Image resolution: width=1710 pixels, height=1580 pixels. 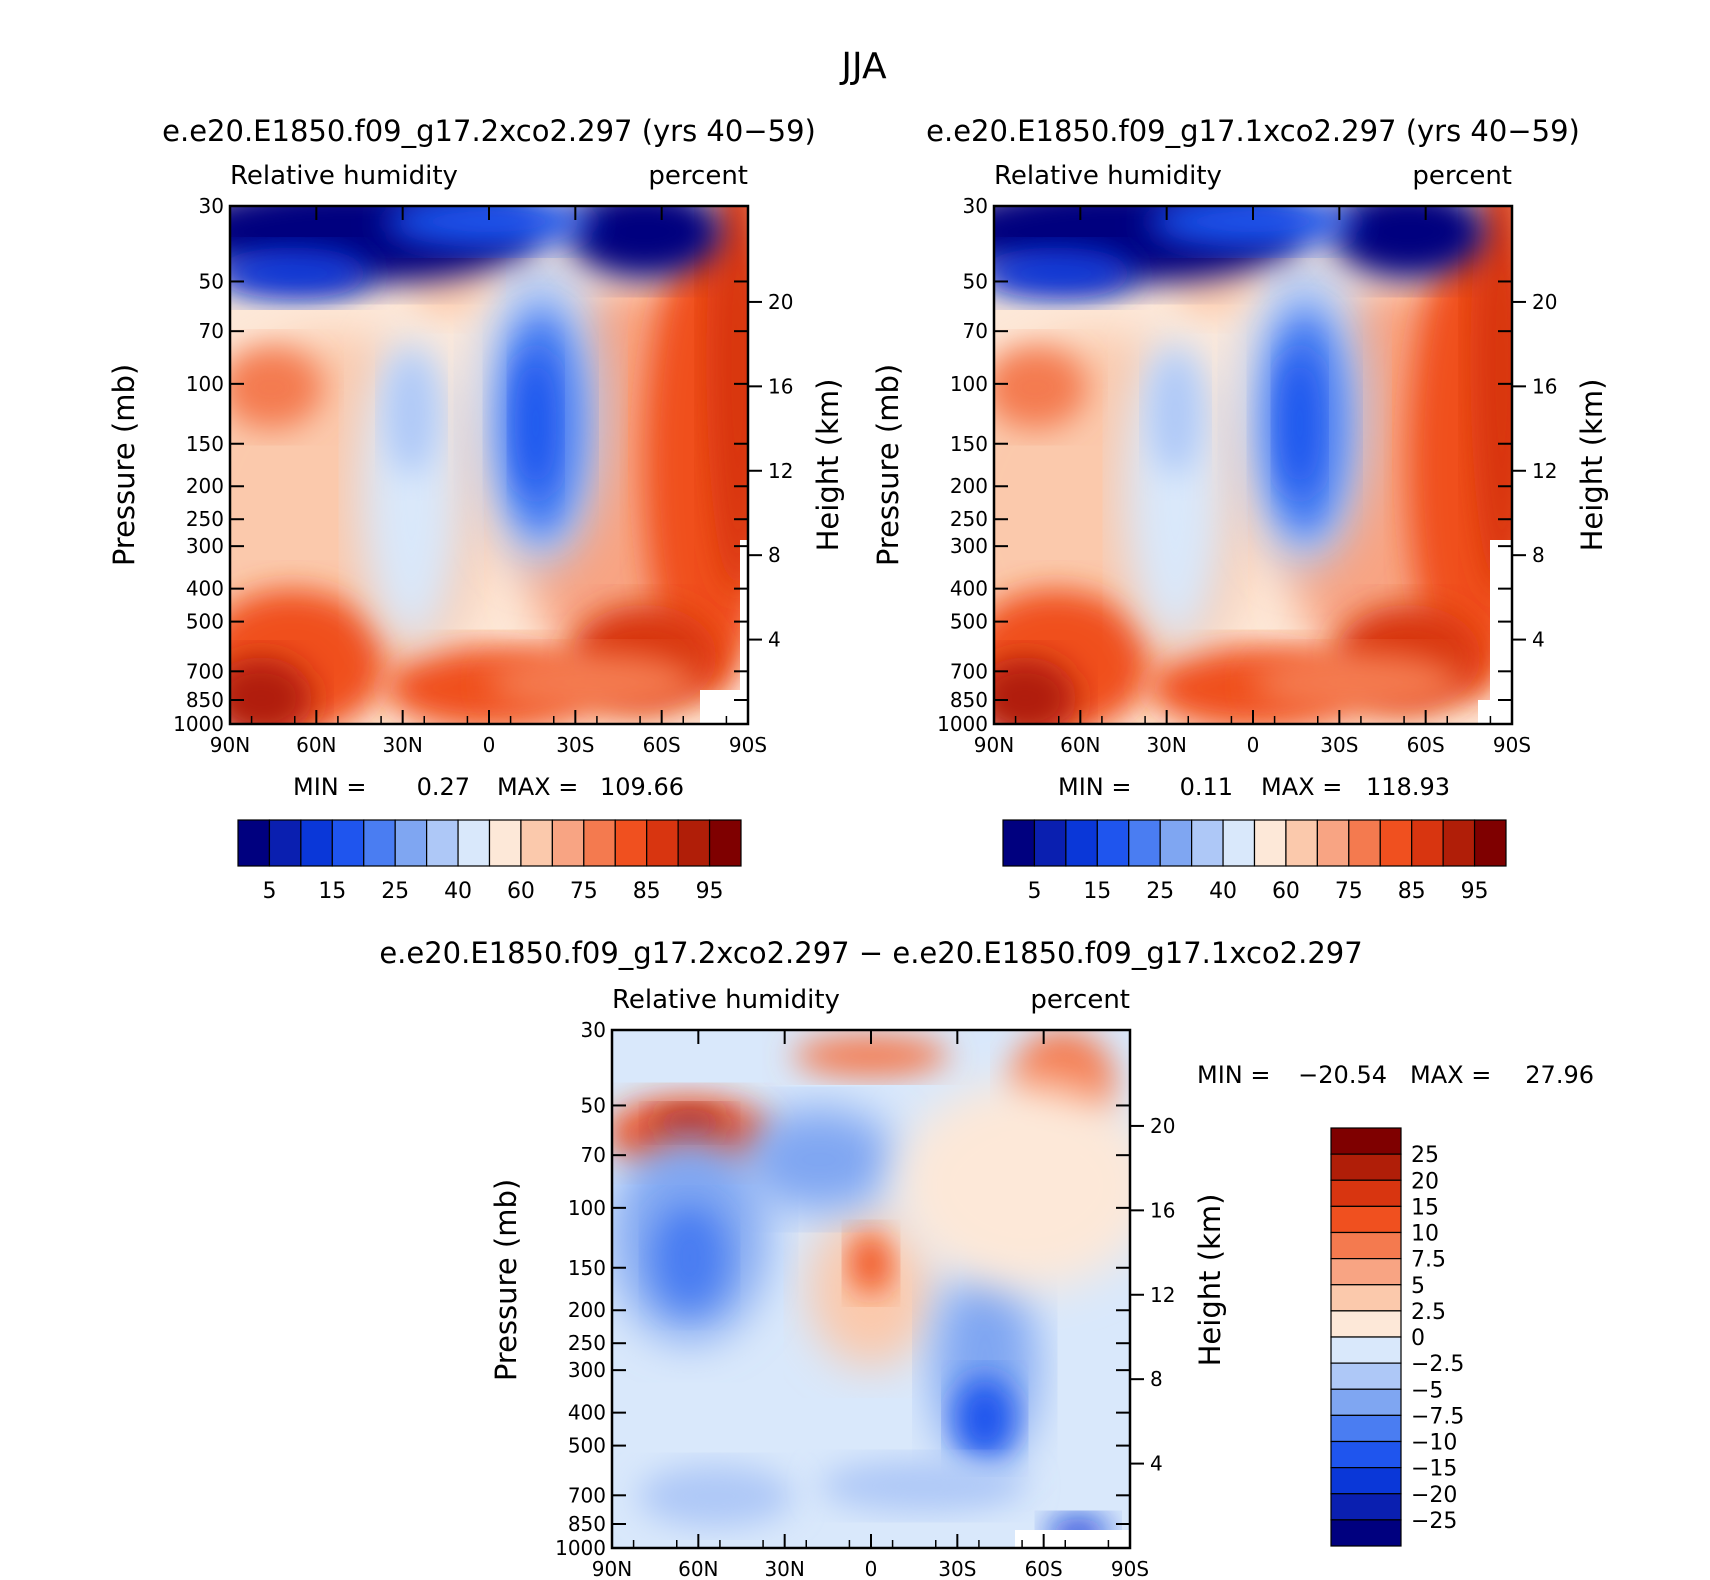 I want to click on max-value: 109.66, so click(x=642, y=787).